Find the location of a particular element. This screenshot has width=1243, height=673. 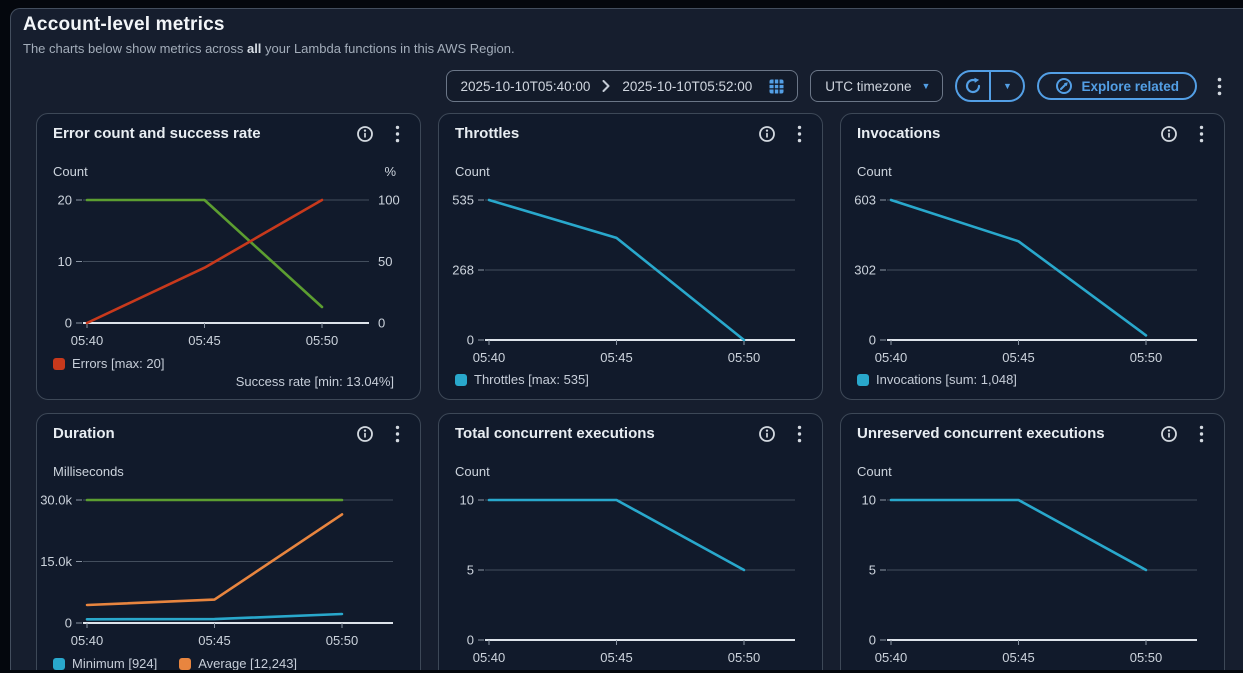

legend-item: Average [12,243] is located at coordinates (238, 663).